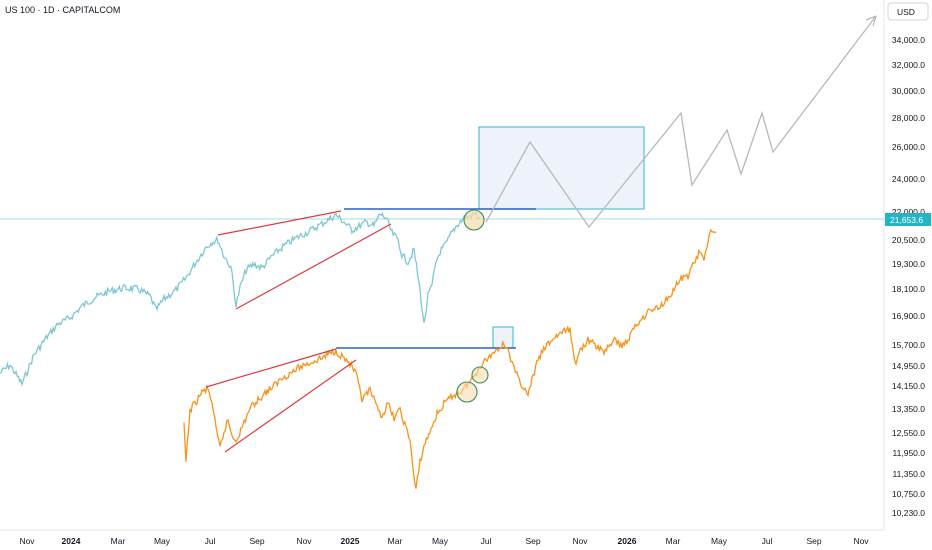  What do you see at coordinates (908, 513) in the screenshot?
I see `y-tick-label: 10,230.0` at bounding box center [908, 513].